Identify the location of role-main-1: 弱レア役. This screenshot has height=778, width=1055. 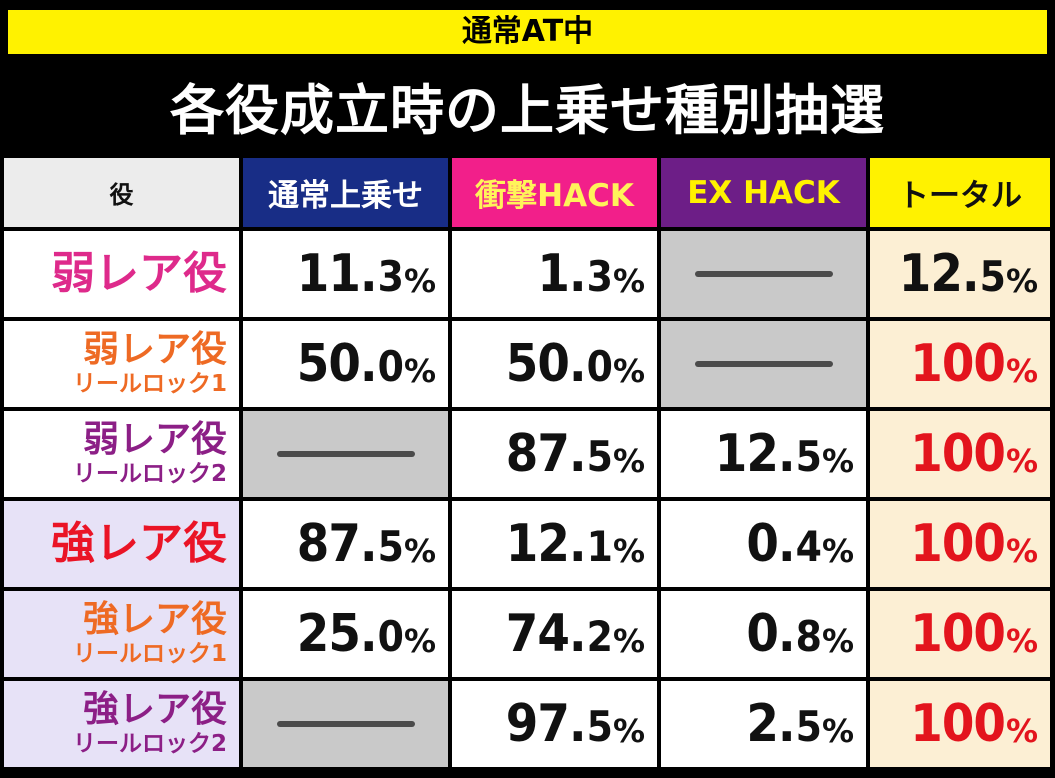
(139, 273).